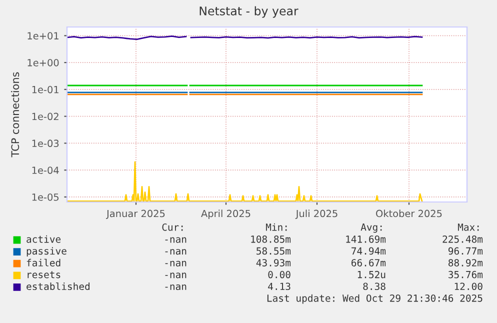 Image resolution: width=497 pixels, height=323 pixels. Describe the element at coordinates (468, 286) in the screenshot. I see `text: 12.00` at that location.